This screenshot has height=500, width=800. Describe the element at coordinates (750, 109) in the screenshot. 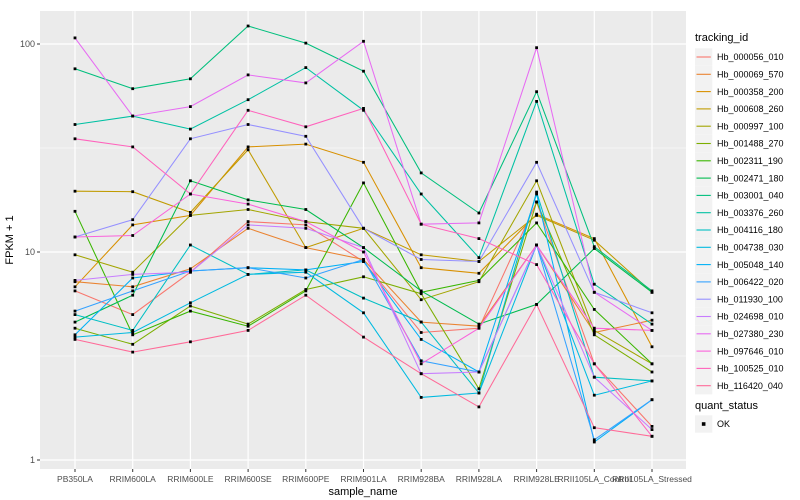

I see `legend-item-label: Hb_000608_260` at that location.